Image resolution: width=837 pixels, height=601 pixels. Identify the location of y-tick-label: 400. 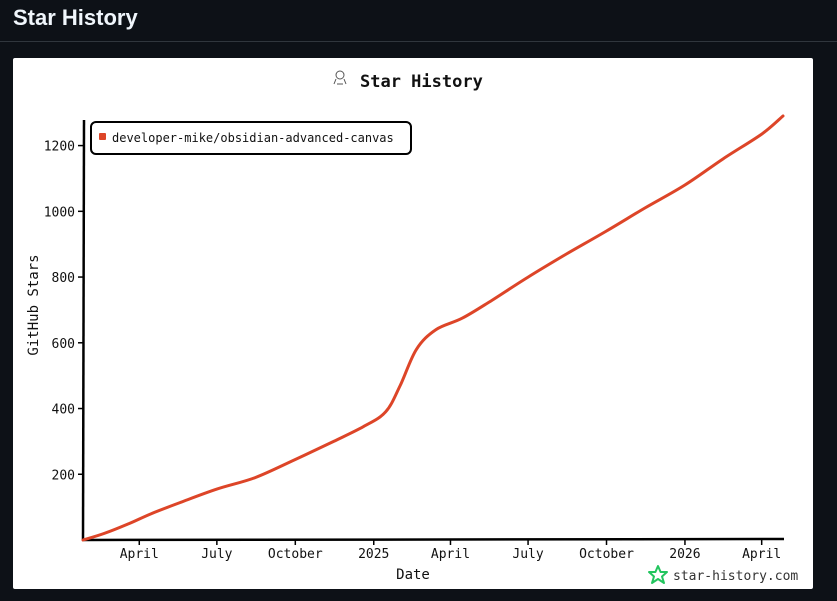
(63, 410).